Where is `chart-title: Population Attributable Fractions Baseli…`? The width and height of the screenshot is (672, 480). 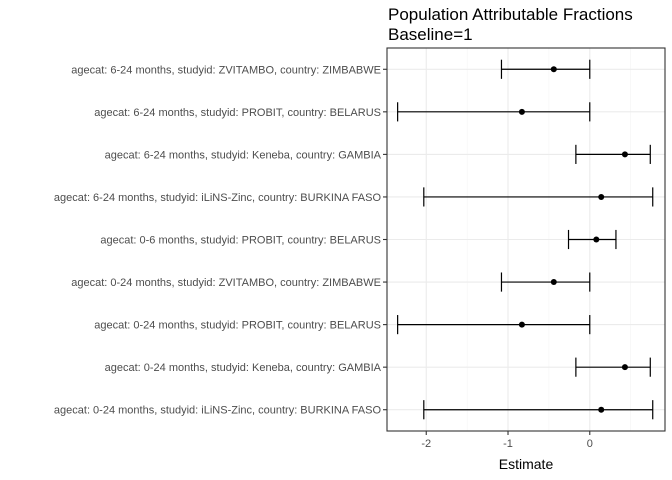
chart-title: Population Attributable Fractions Baseli… is located at coordinates (510, 24).